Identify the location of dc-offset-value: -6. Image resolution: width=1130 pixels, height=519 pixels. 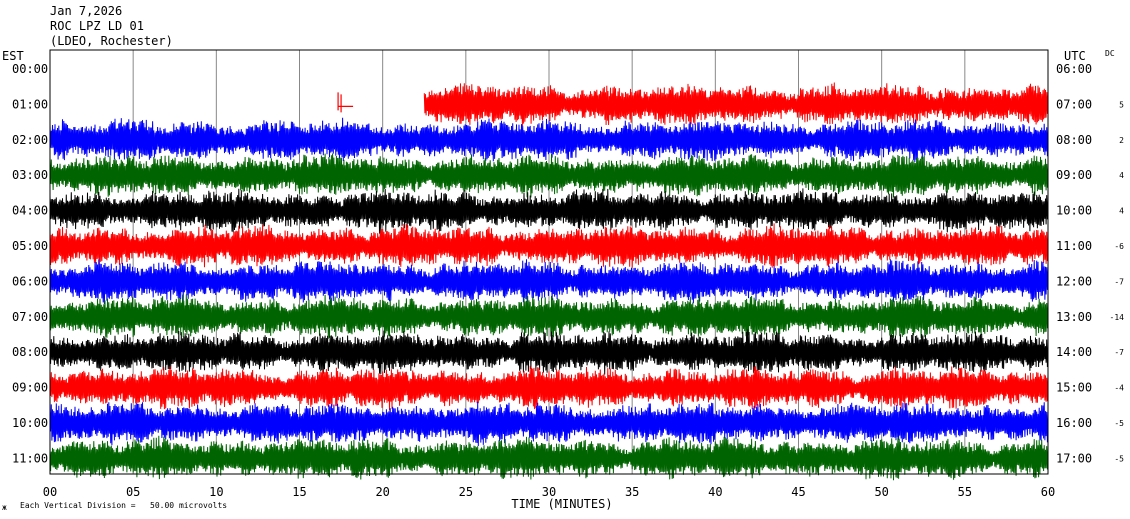
(1119, 246).